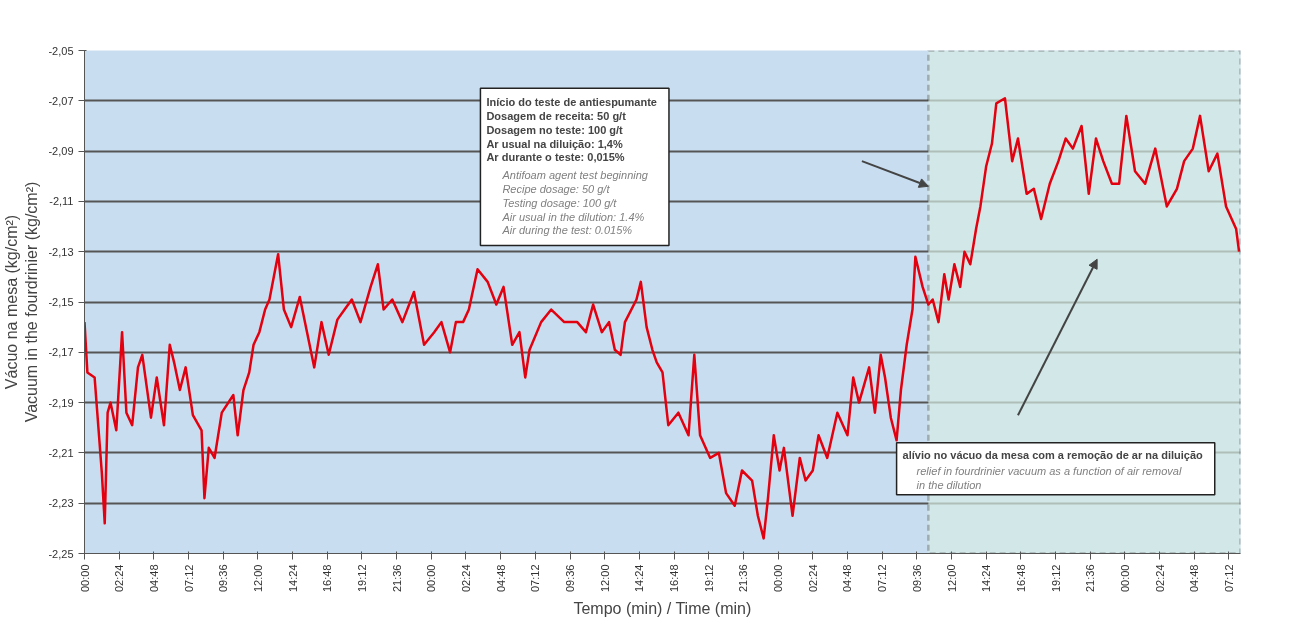  I want to click on y-tick-label: -2,21, so click(61, 452).